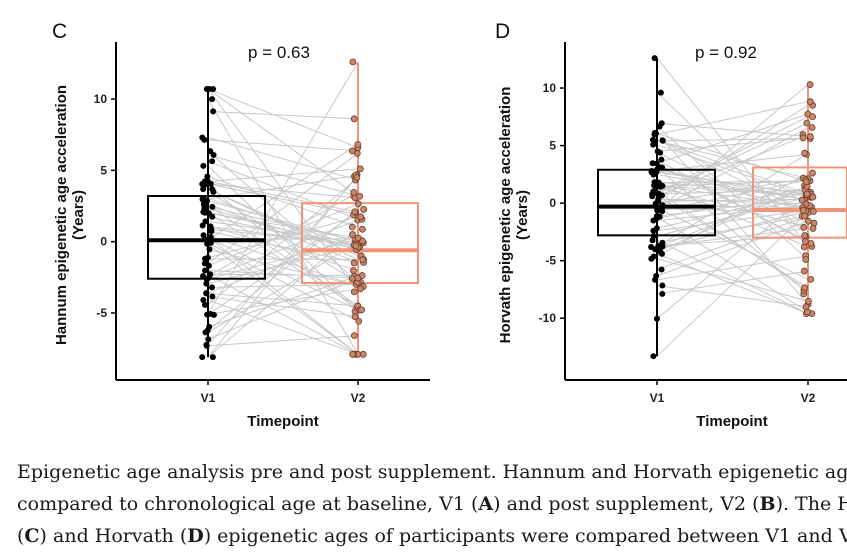 The height and width of the screenshot is (558, 847). Describe the element at coordinates (808, 398) in the screenshot. I see `x-tick-label: V2` at that location.